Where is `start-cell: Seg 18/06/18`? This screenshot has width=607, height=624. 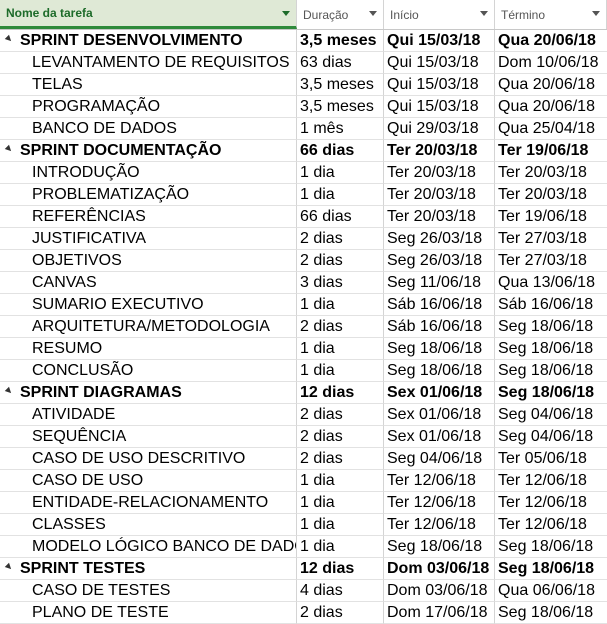
start-cell: Seg 18/06/18 is located at coordinates (439, 349).